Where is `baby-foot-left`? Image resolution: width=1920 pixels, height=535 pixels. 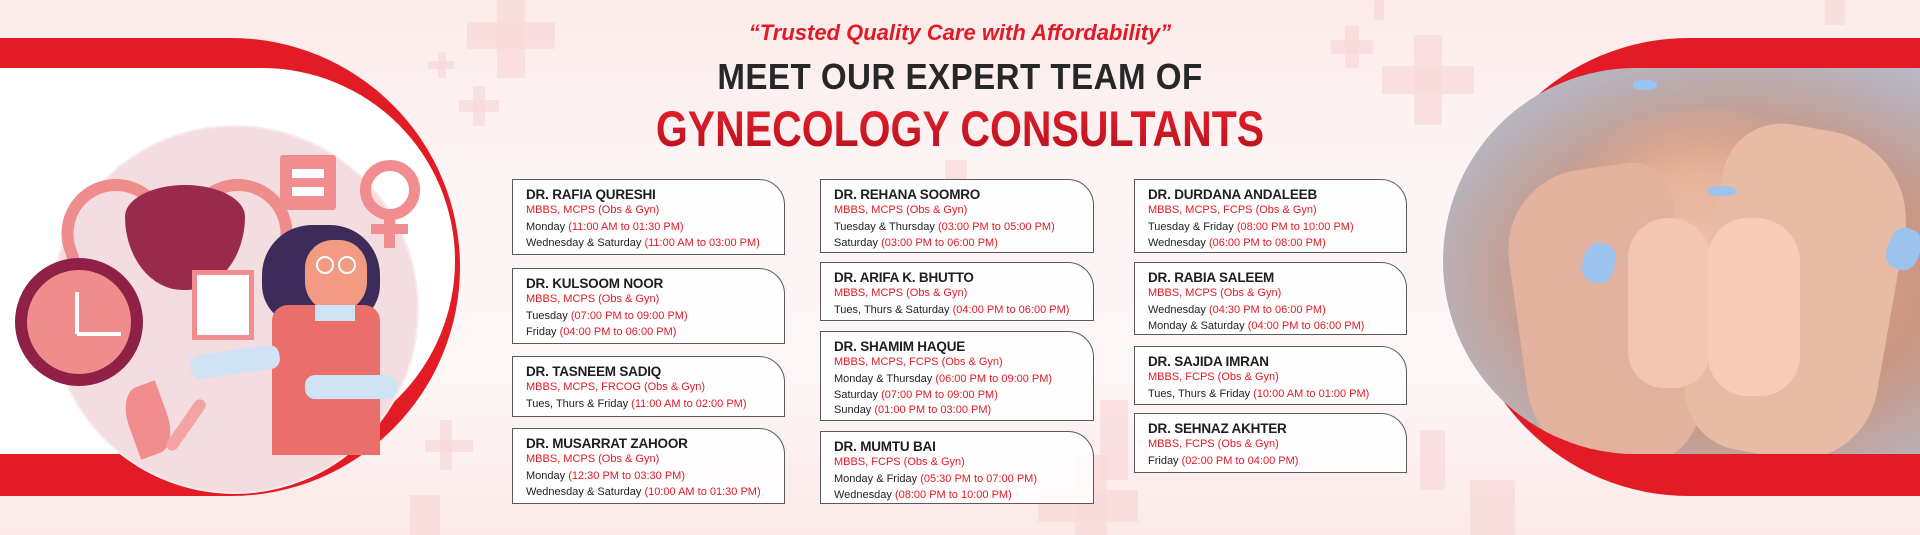
baby-foot-left is located at coordinates (1669, 303).